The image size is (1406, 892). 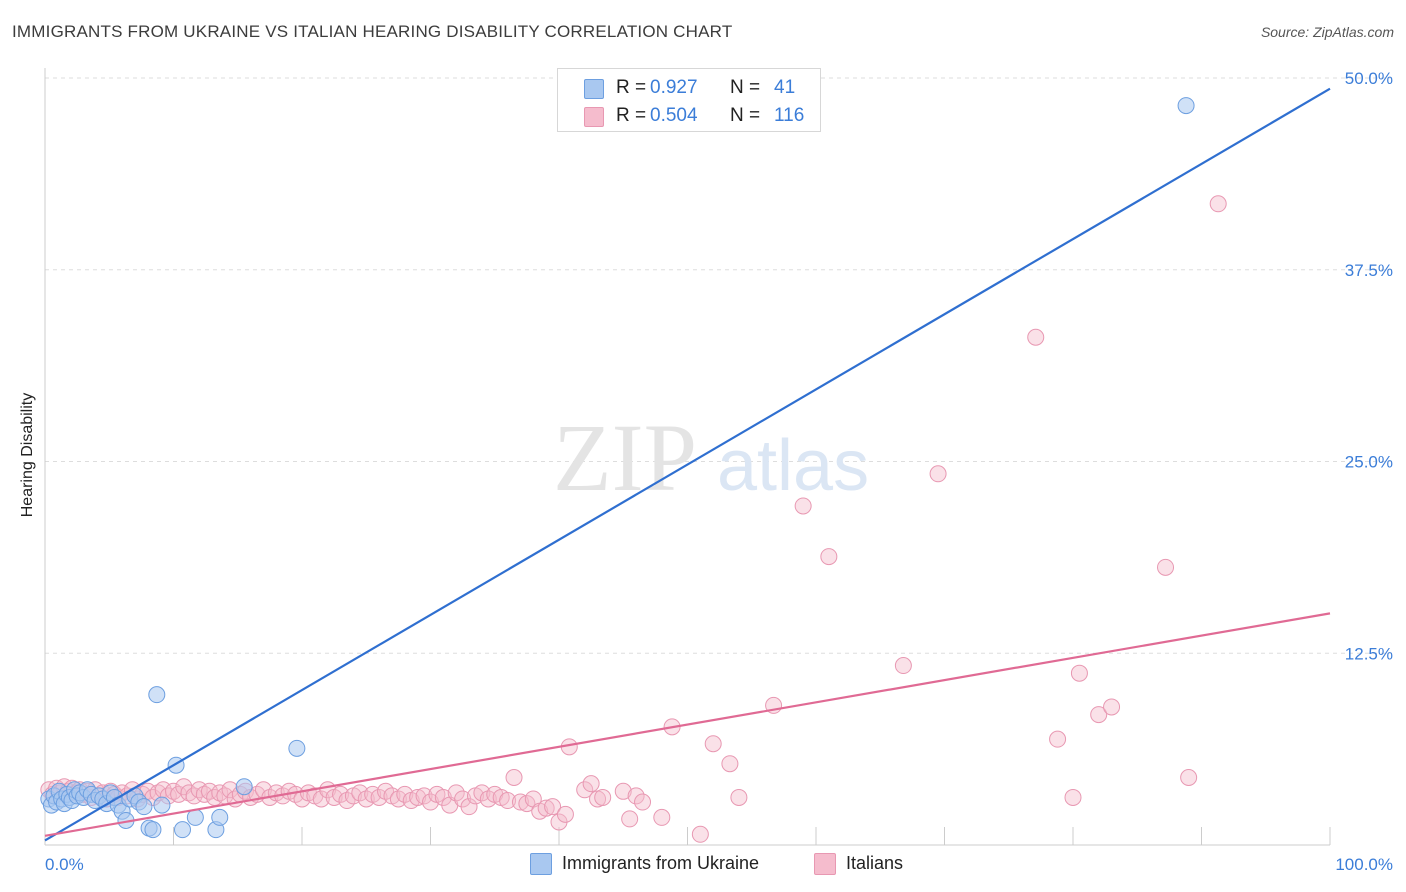 What do you see at coordinates (674, 87) in the screenshot?
I see `legend-r-value: 0.927` at bounding box center [674, 87].